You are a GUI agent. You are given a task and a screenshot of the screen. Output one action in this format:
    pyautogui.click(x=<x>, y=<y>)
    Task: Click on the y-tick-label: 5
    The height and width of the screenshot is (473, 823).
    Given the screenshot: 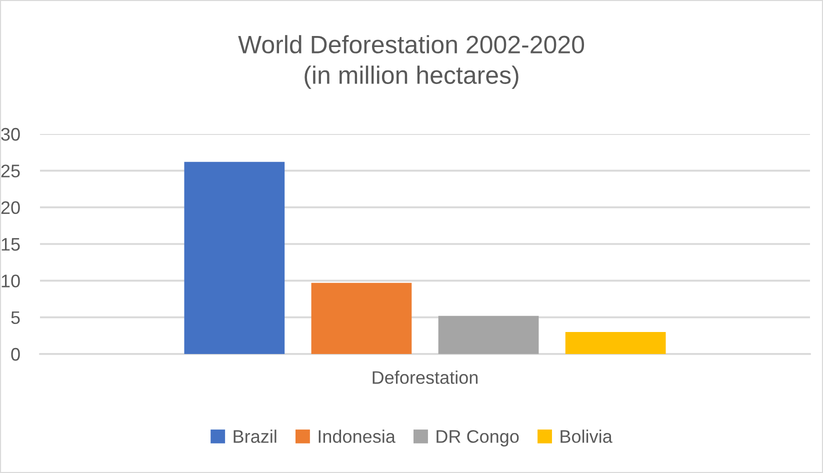 What is the action you would take?
    pyautogui.click(x=15, y=317)
    